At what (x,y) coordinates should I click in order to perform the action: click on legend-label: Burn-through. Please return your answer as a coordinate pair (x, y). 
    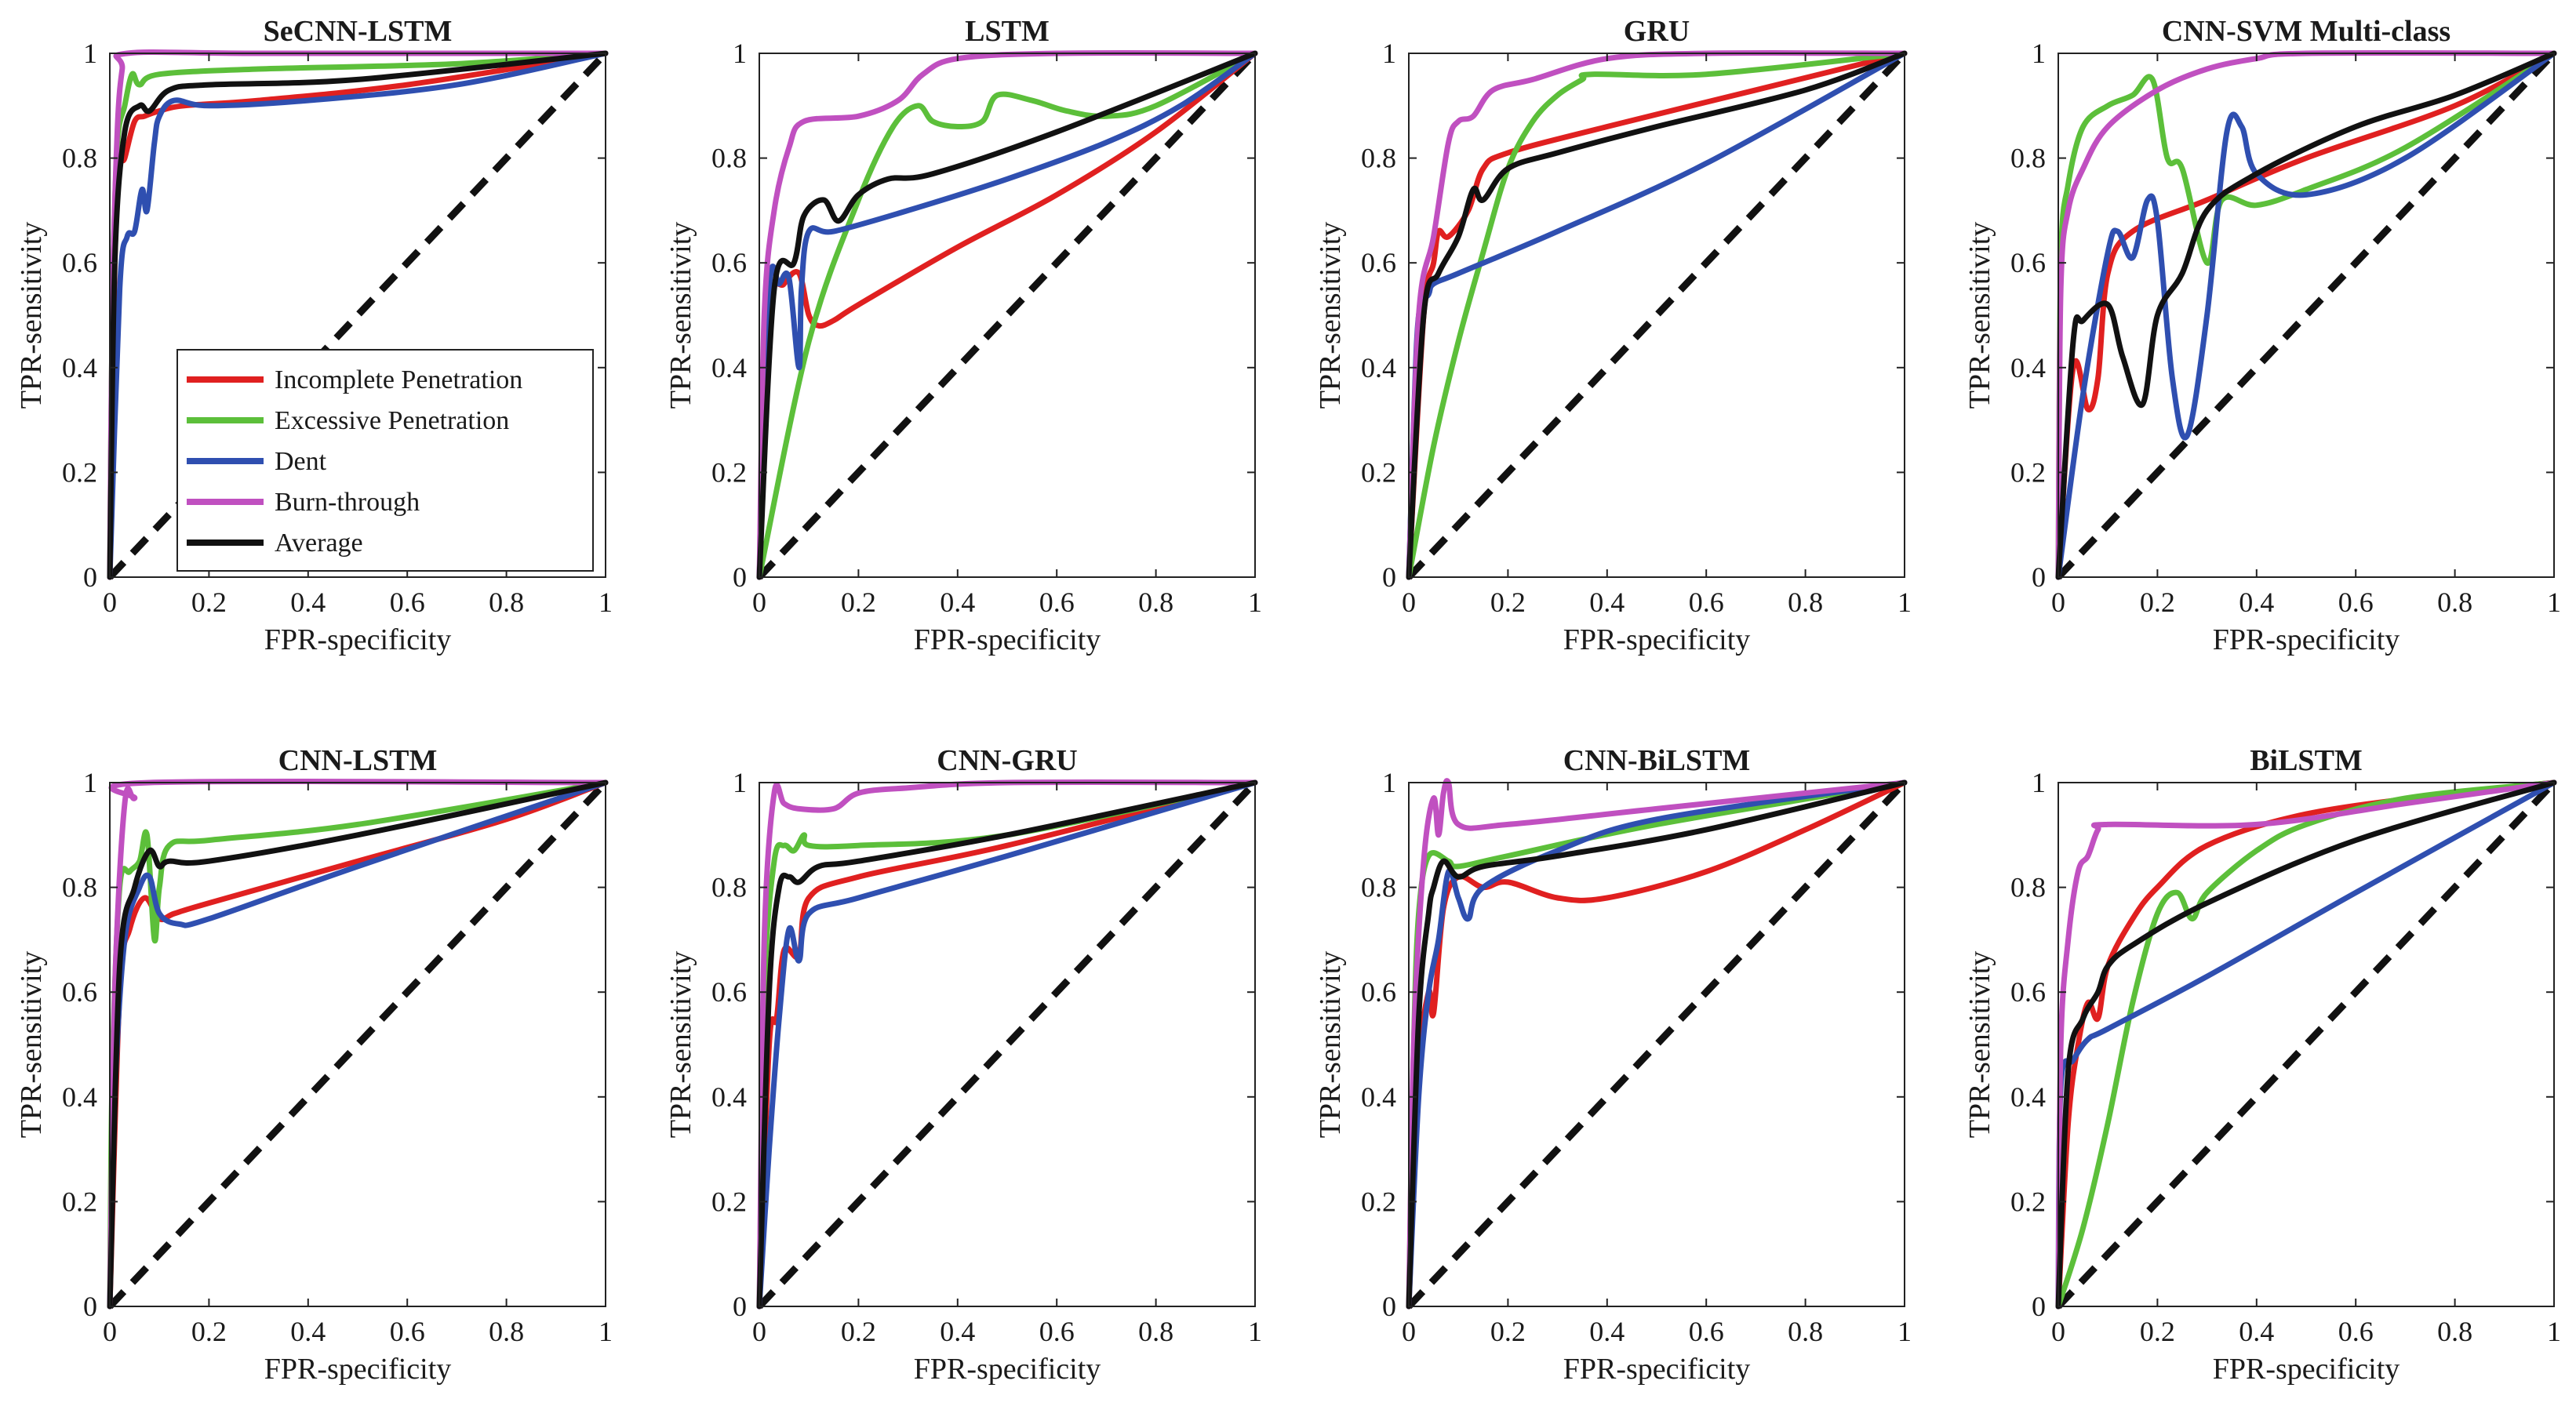
    Looking at the image, I should click on (347, 502).